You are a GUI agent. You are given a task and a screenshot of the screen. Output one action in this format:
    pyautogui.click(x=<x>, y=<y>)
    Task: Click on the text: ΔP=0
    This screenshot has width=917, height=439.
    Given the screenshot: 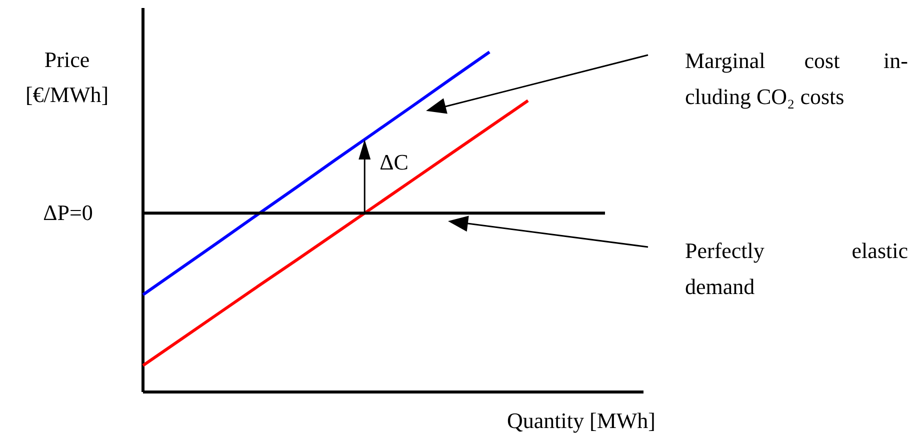 What is the action you would take?
    pyautogui.click(x=68, y=213)
    